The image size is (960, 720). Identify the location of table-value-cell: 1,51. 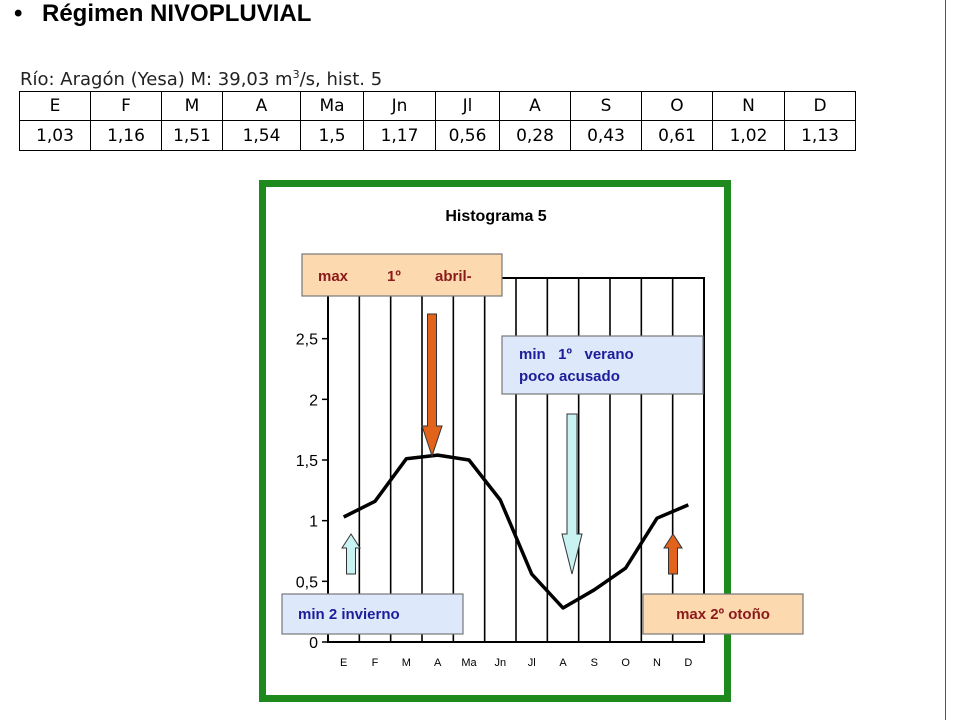
(192, 135).